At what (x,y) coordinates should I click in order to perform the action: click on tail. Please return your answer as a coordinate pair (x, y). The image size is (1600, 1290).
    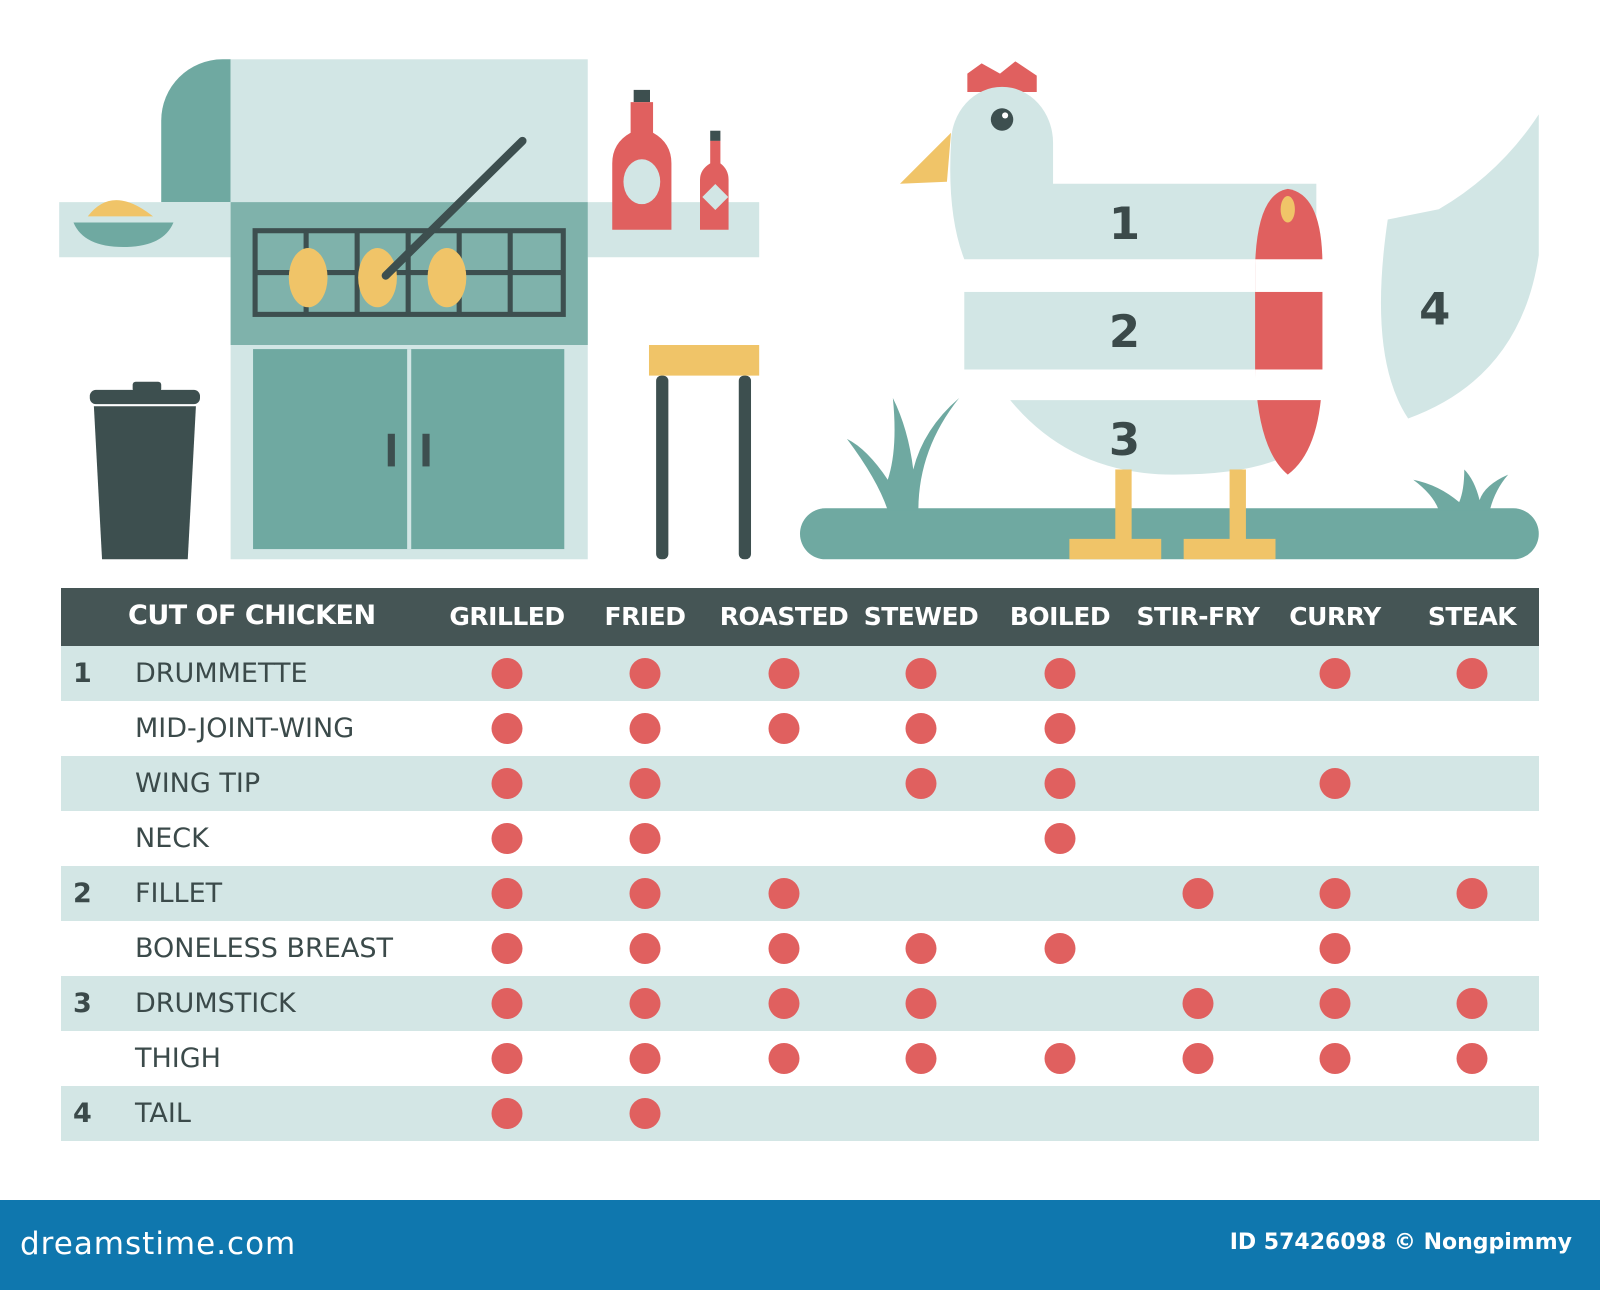
    Looking at the image, I should click on (1459, 266).